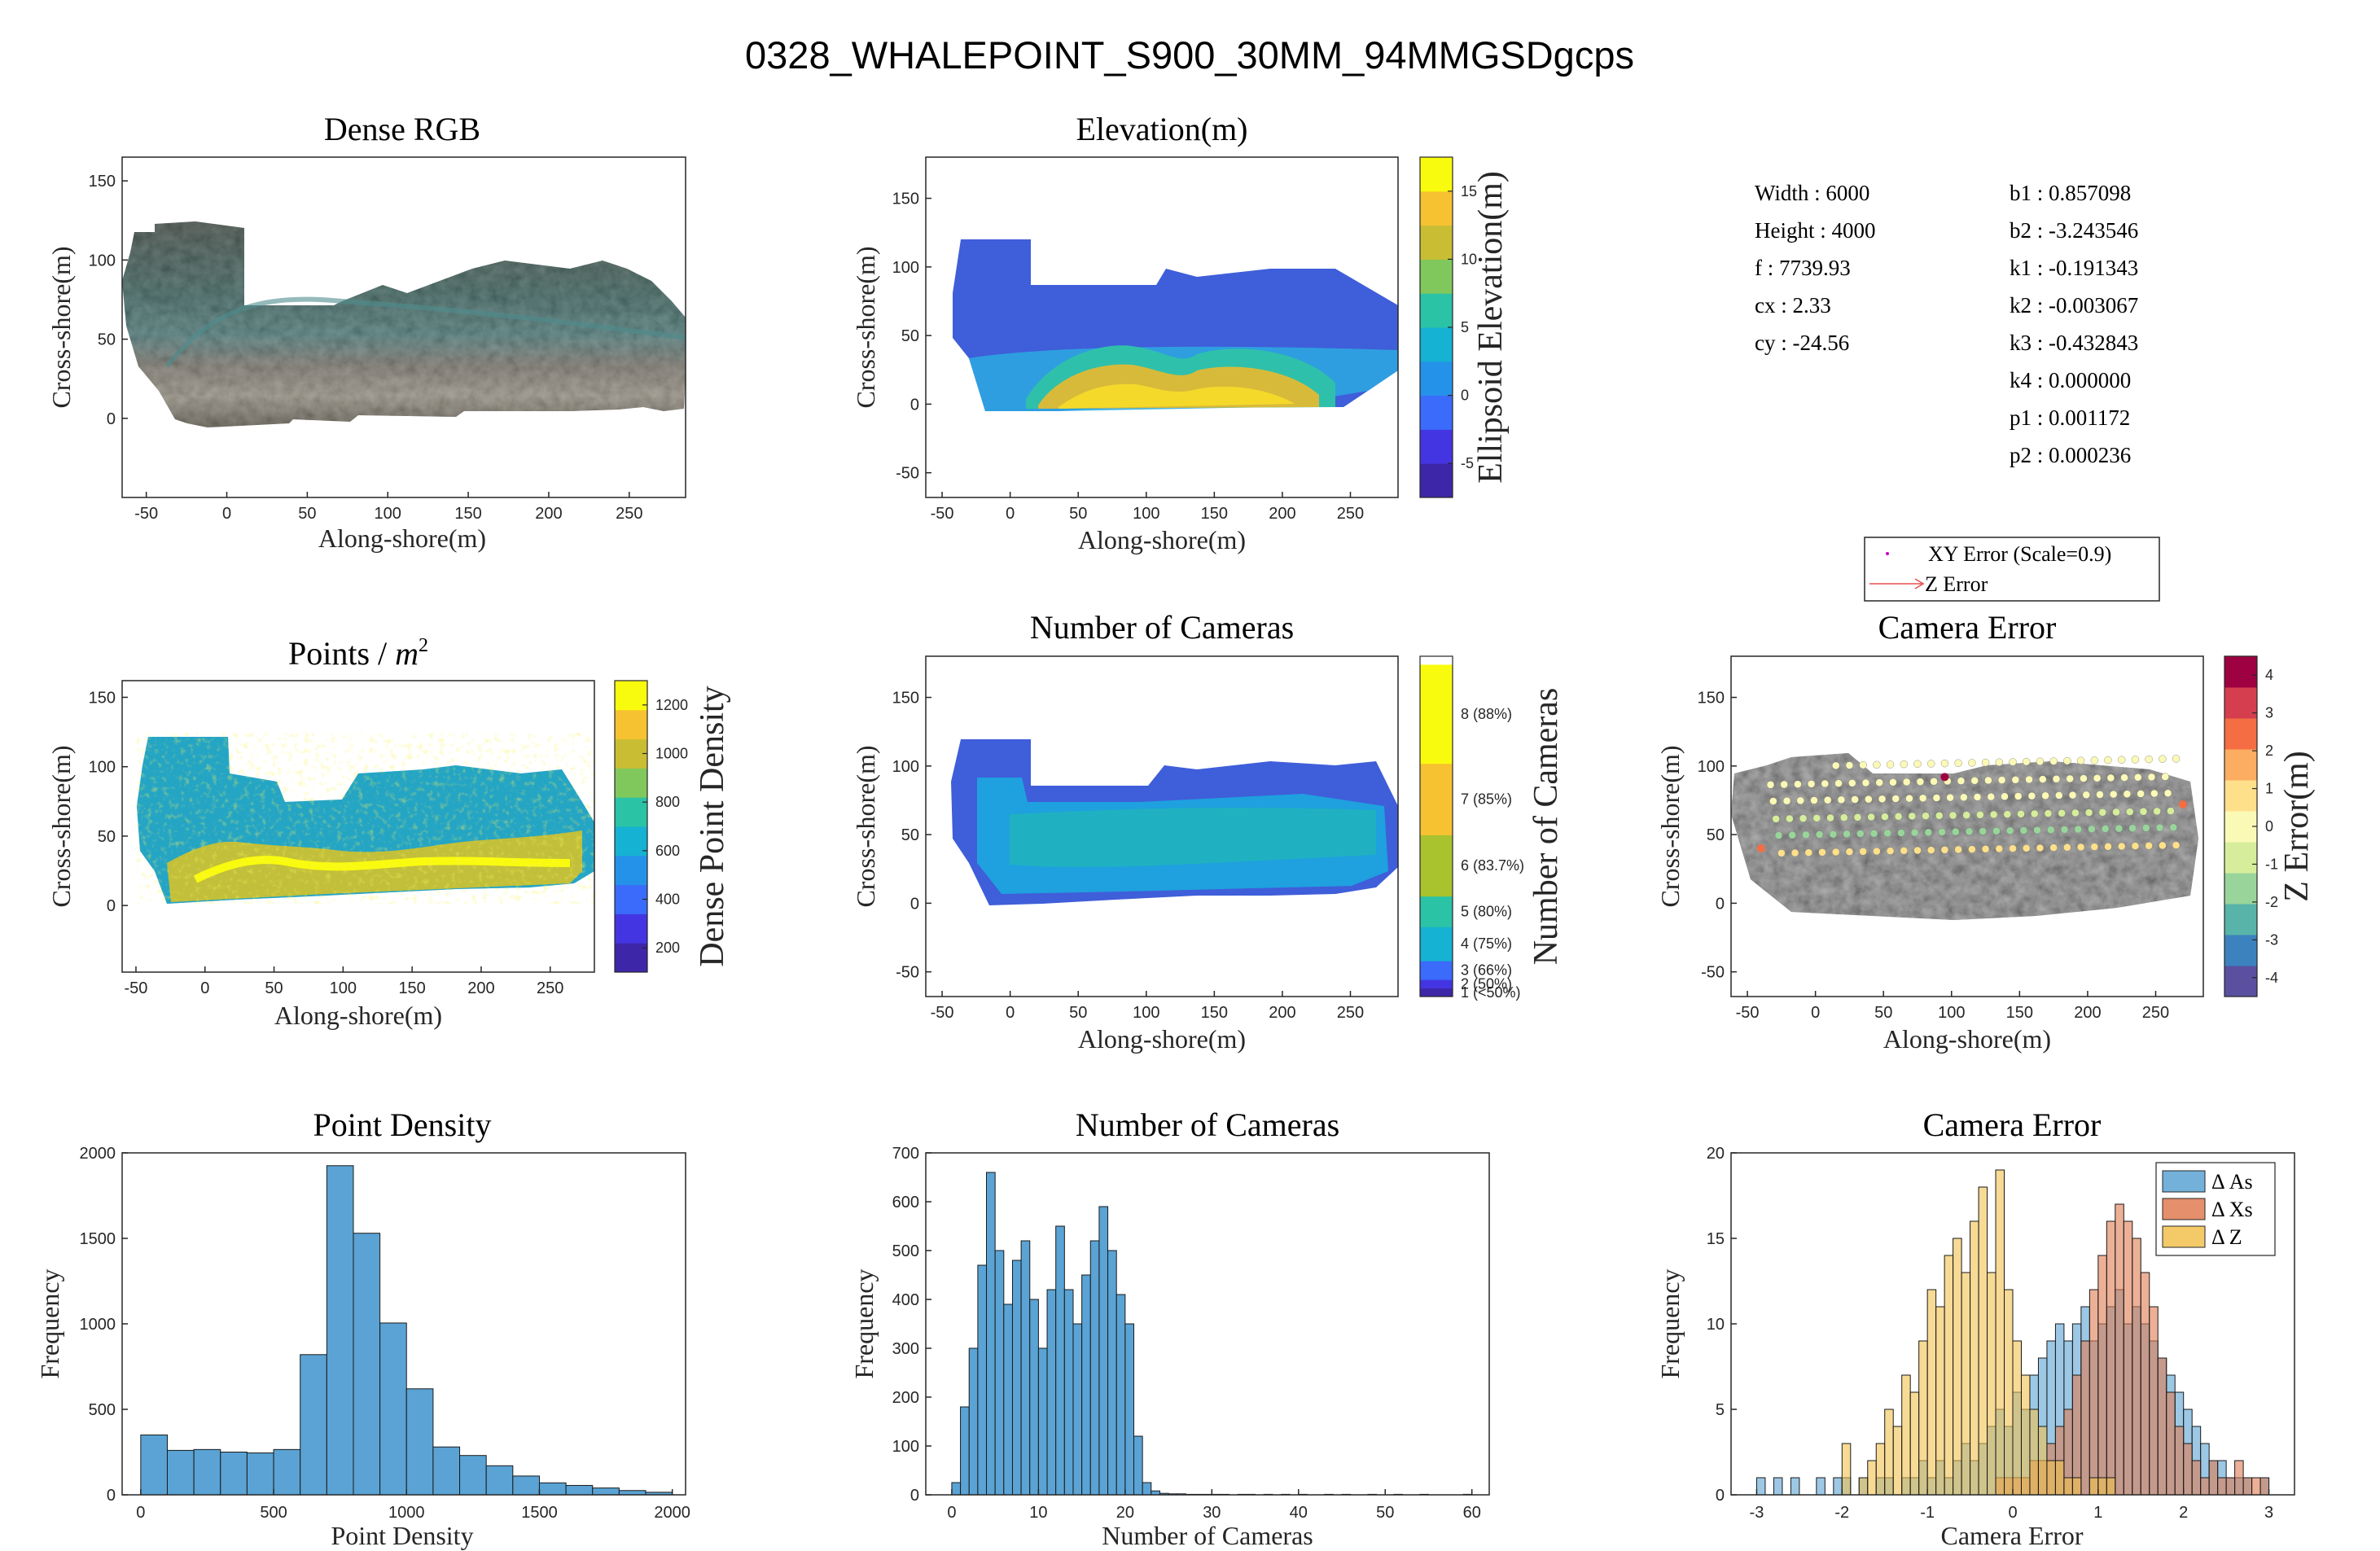 The height and width of the screenshot is (1551, 2380). What do you see at coordinates (1465, 327) in the screenshot?
I see `elevation-colorbar-tick-label: 5` at bounding box center [1465, 327].